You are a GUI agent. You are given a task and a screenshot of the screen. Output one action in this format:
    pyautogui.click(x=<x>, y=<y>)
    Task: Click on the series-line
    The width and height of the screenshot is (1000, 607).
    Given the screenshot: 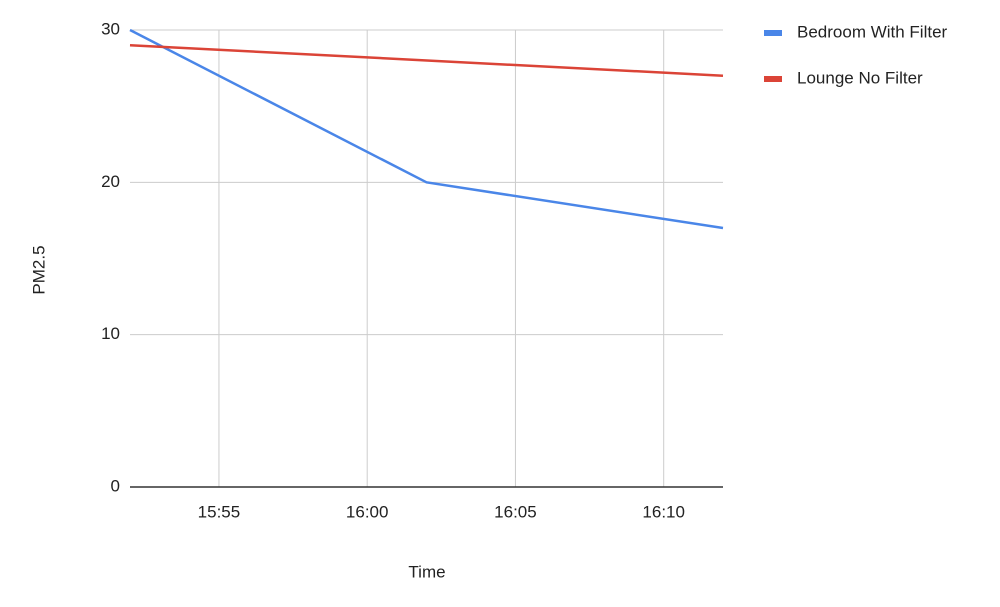 What is the action you would take?
    pyautogui.click(x=426, y=60)
    